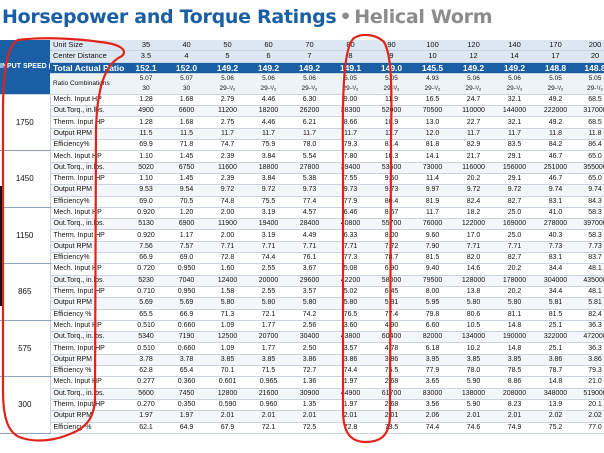 The width and height of the screenshot is (604, 453). Describe the element at coordinates (25, 292) in the screenshot. I see `input-speed-cell: 865` at that location.